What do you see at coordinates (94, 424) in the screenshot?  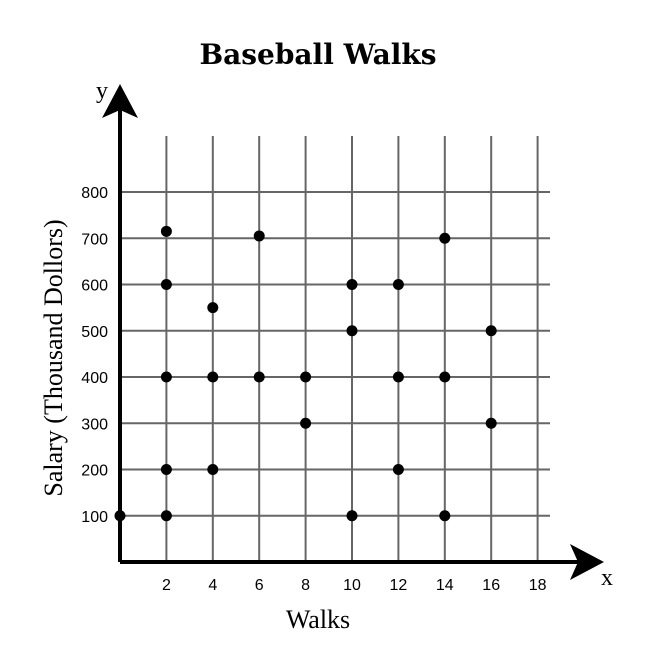 I see `y-tick-label: 300` at bounding box center [94, 424].